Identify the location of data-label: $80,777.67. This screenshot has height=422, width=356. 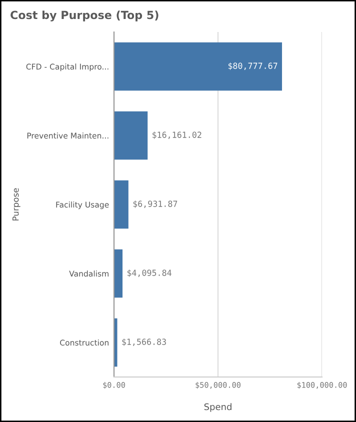
(253, 66).